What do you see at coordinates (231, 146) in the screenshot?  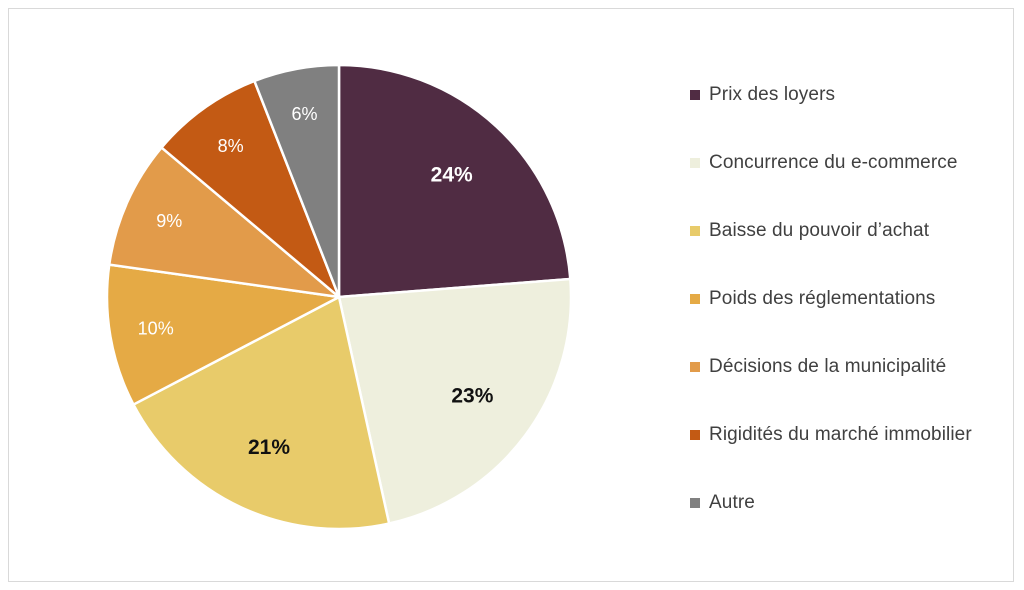 I see `data-label-6: 8%` at bounding box center [231, 146].